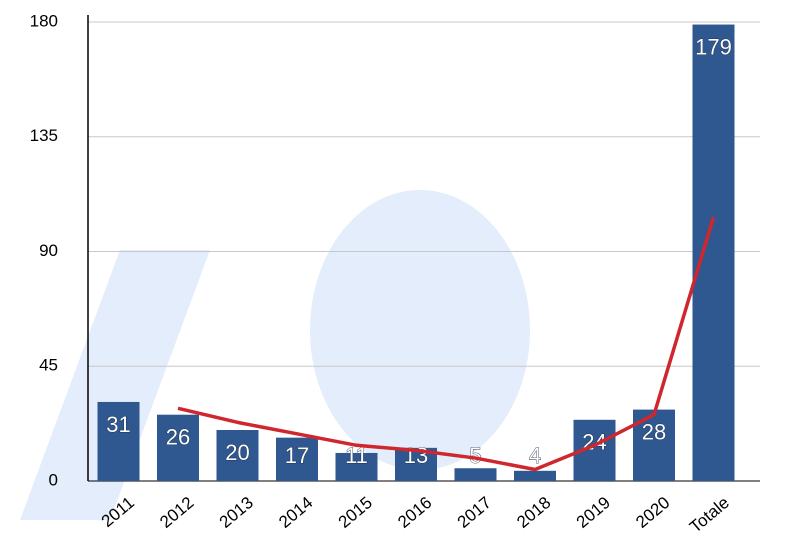  I want to click on x-tick-label: 2013, so click(236, 512).